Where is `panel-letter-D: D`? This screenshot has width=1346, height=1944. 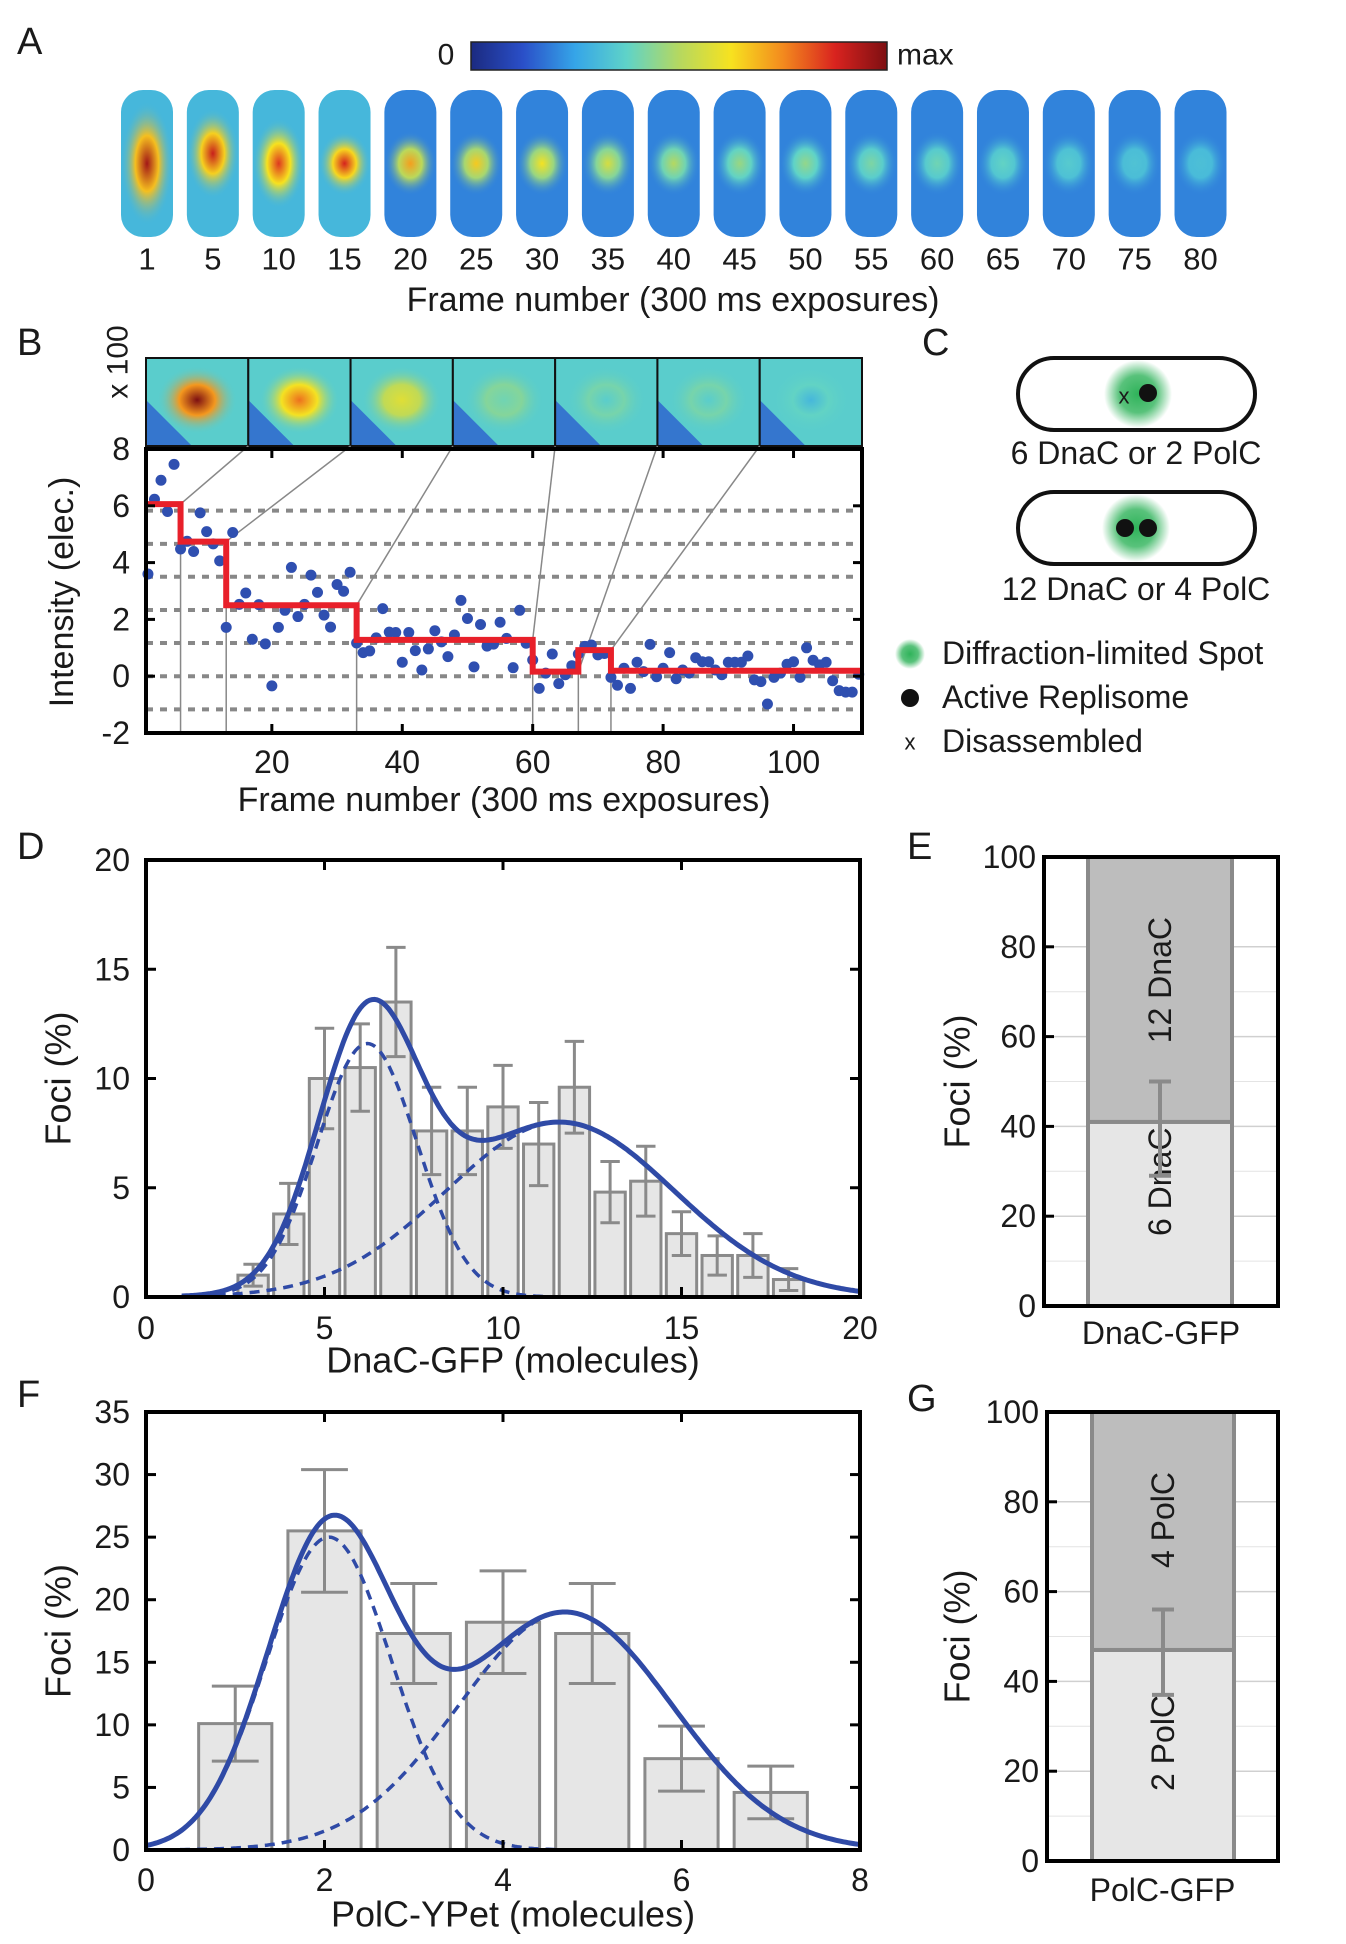
panel-letter-D: D is located at coordinates (30, 847).